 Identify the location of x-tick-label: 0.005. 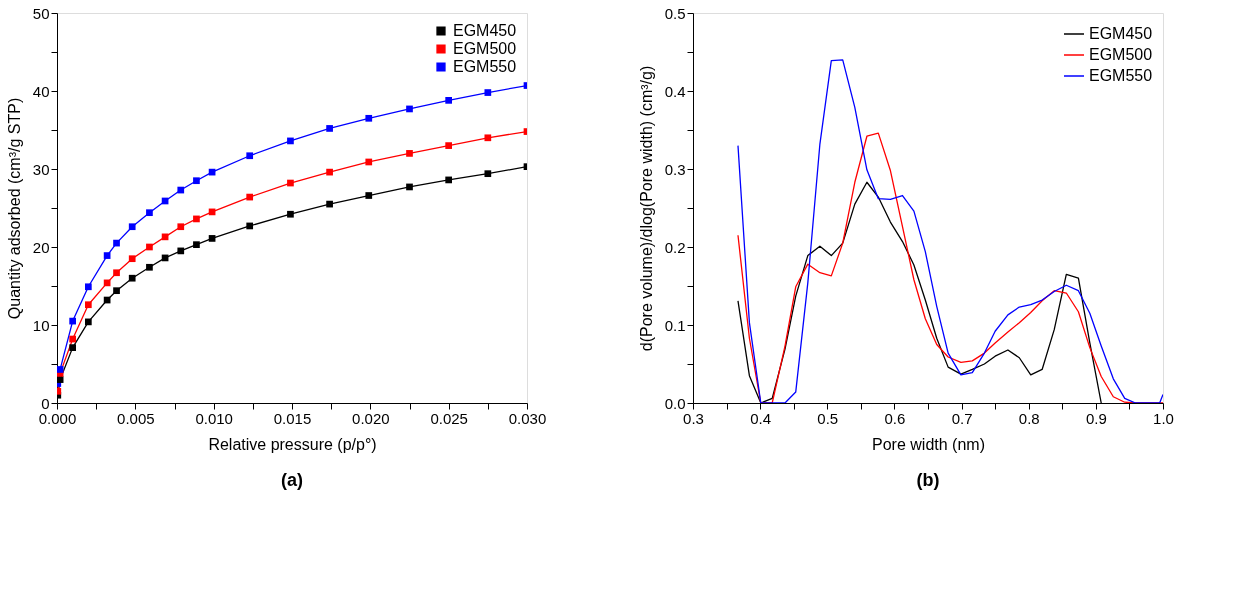
(136, 418).